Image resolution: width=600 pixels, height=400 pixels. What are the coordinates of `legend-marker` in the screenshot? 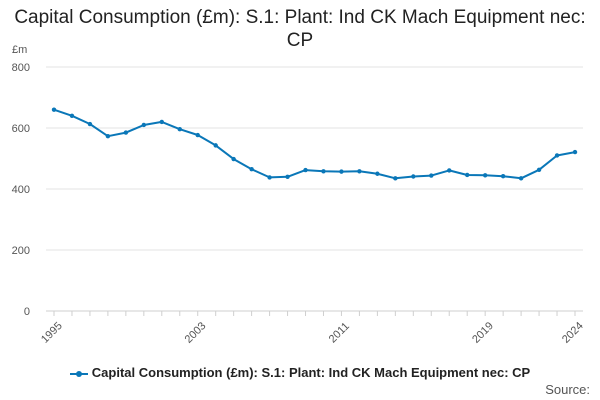 It's located at (78, 374).